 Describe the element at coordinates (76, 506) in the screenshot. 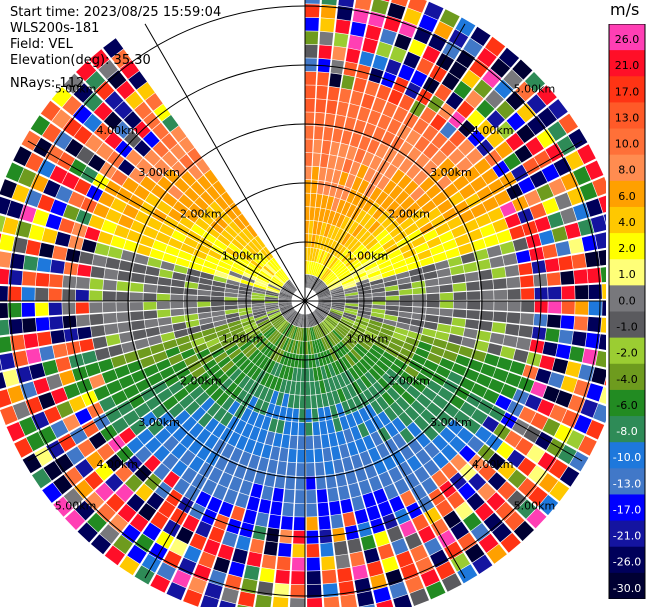

I see `range-ring-label: 5.00km` at that location.